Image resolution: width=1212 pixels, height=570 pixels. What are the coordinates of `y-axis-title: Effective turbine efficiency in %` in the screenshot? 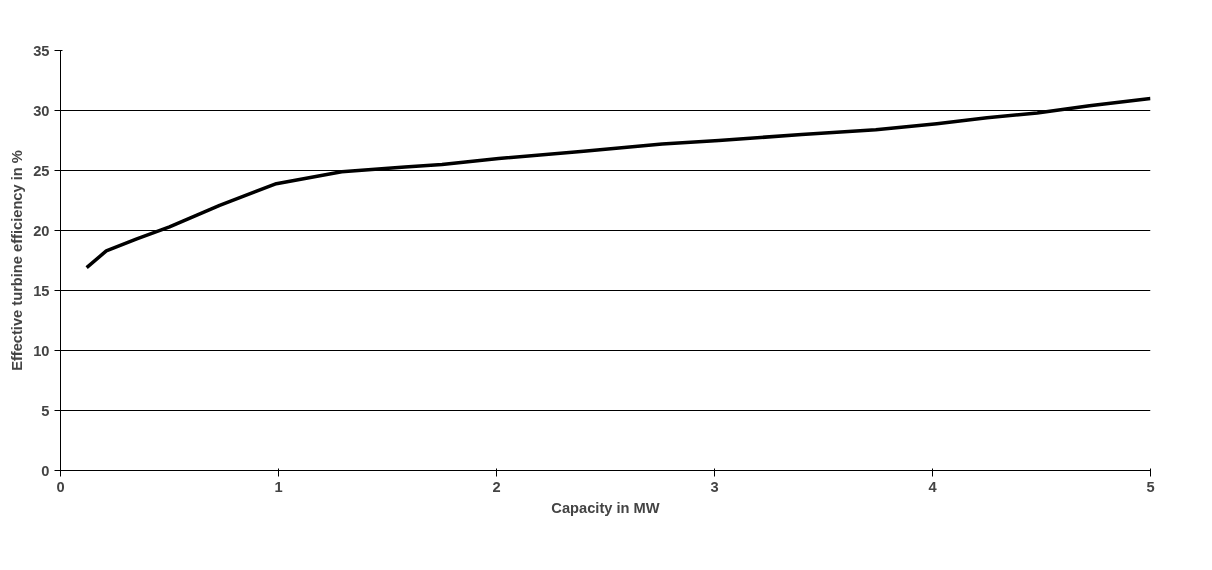 It's located at (17, 260).